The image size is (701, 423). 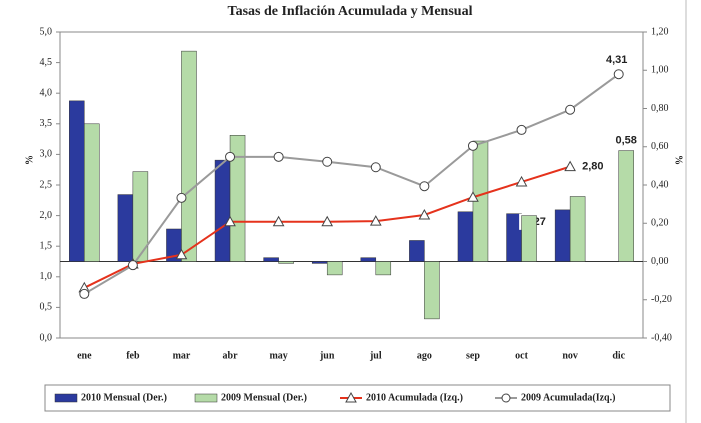 What do you see at coordinates (46, 92) in the screenshot?
I see `y-tick-label: 4,0` at bounding box center [46, 92].